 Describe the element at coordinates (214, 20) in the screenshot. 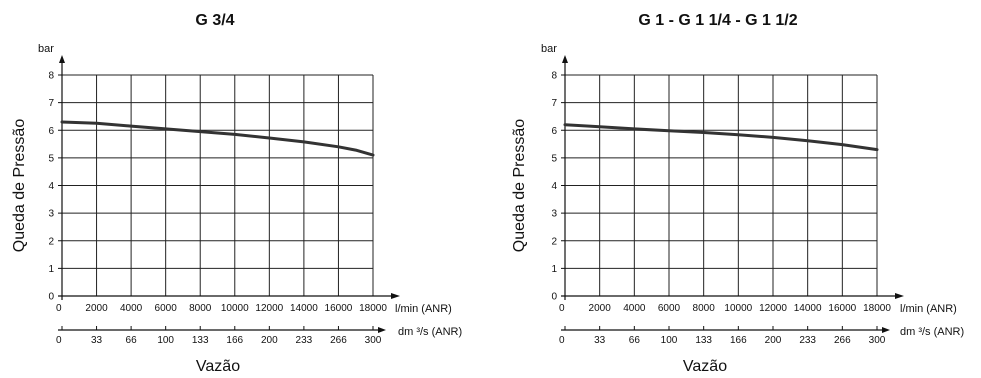

I see `chart-title: G 3/4` at that location.